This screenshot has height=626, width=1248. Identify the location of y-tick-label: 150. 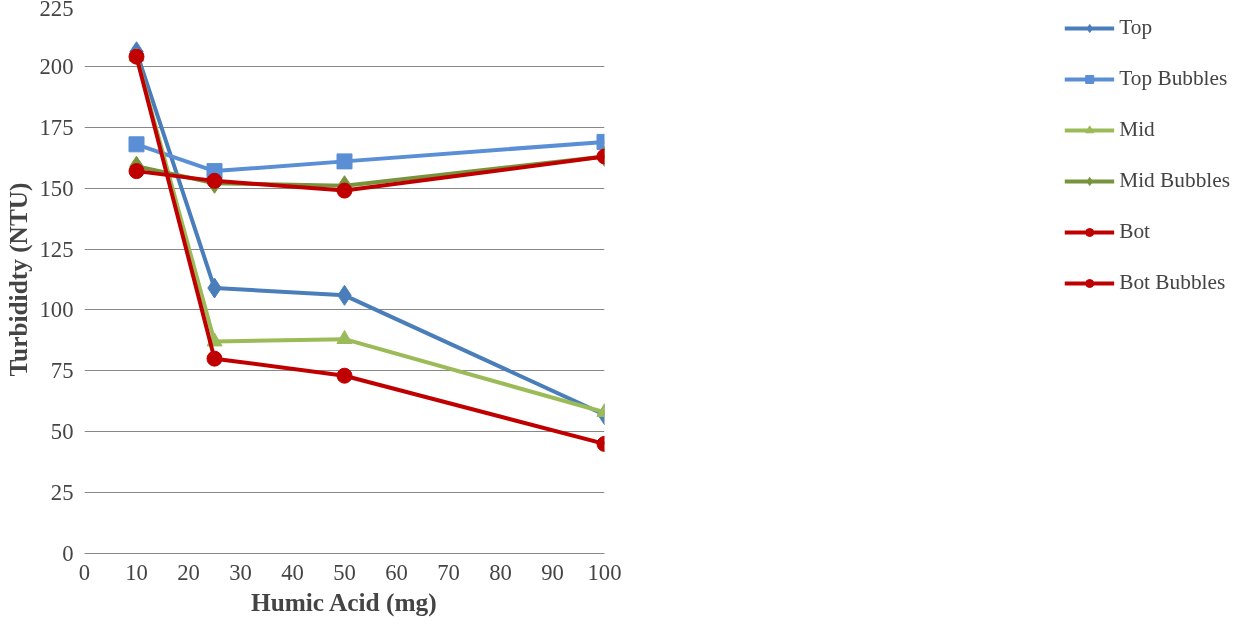
(56, 188).